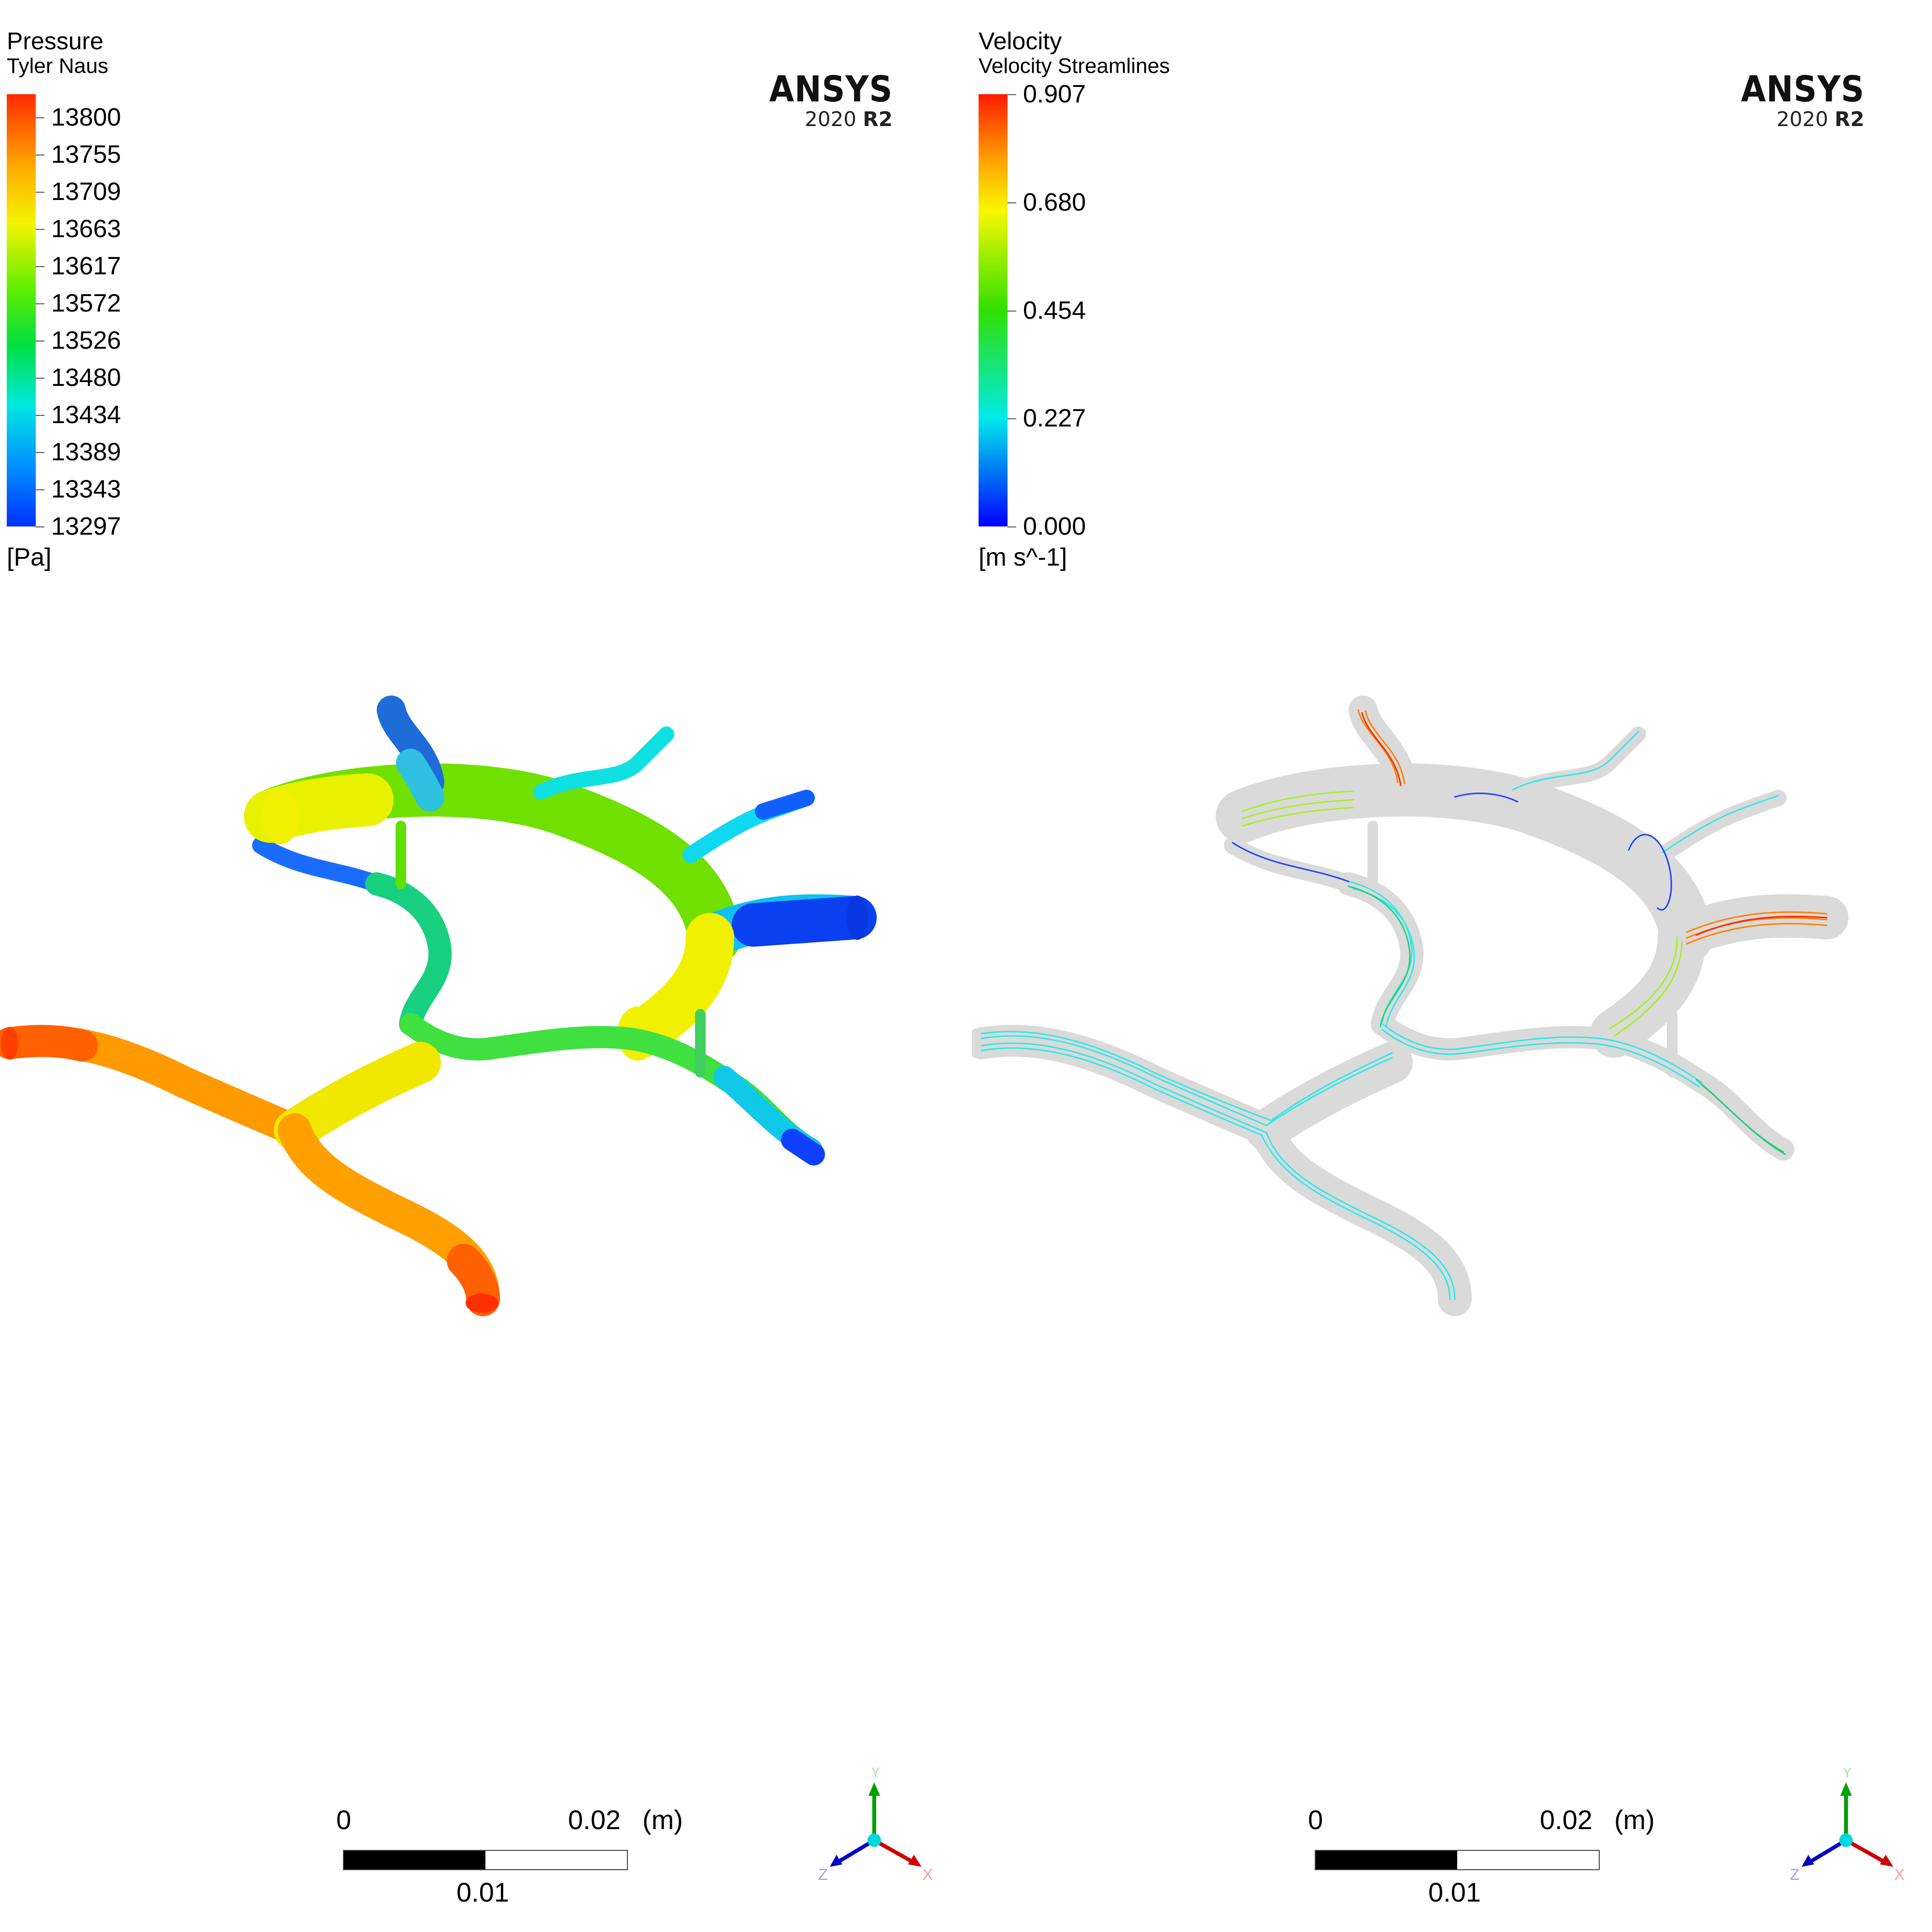 The width and height of the screenshot is (1932, 1932). I want to click on vessel-inlet-cap, so click(280, 817).